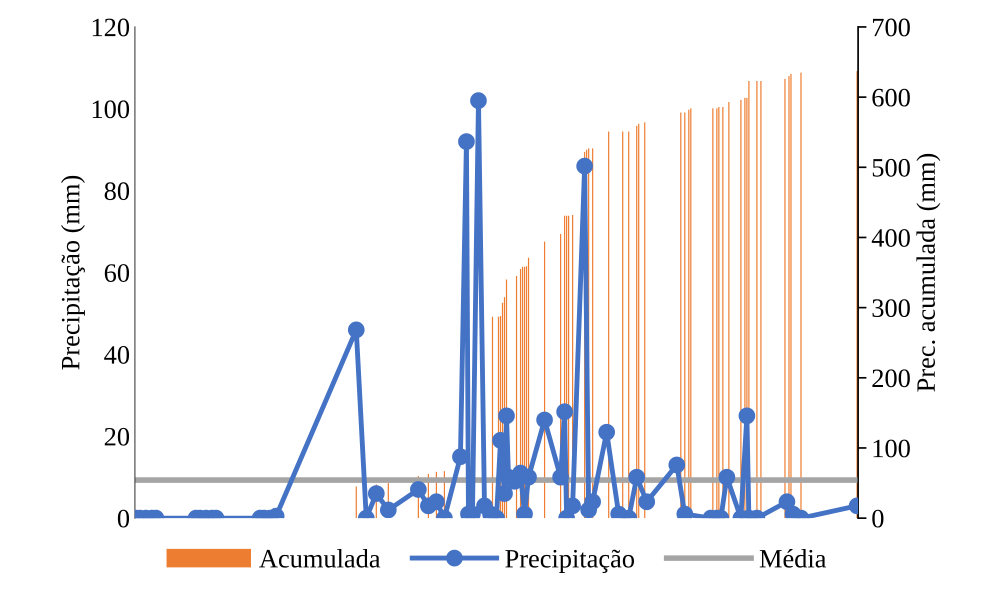 The image size is (992, 599). Describe the element at coordinates (111, 27) in the screenshot. I see `y-tick-label: 120` at that location.